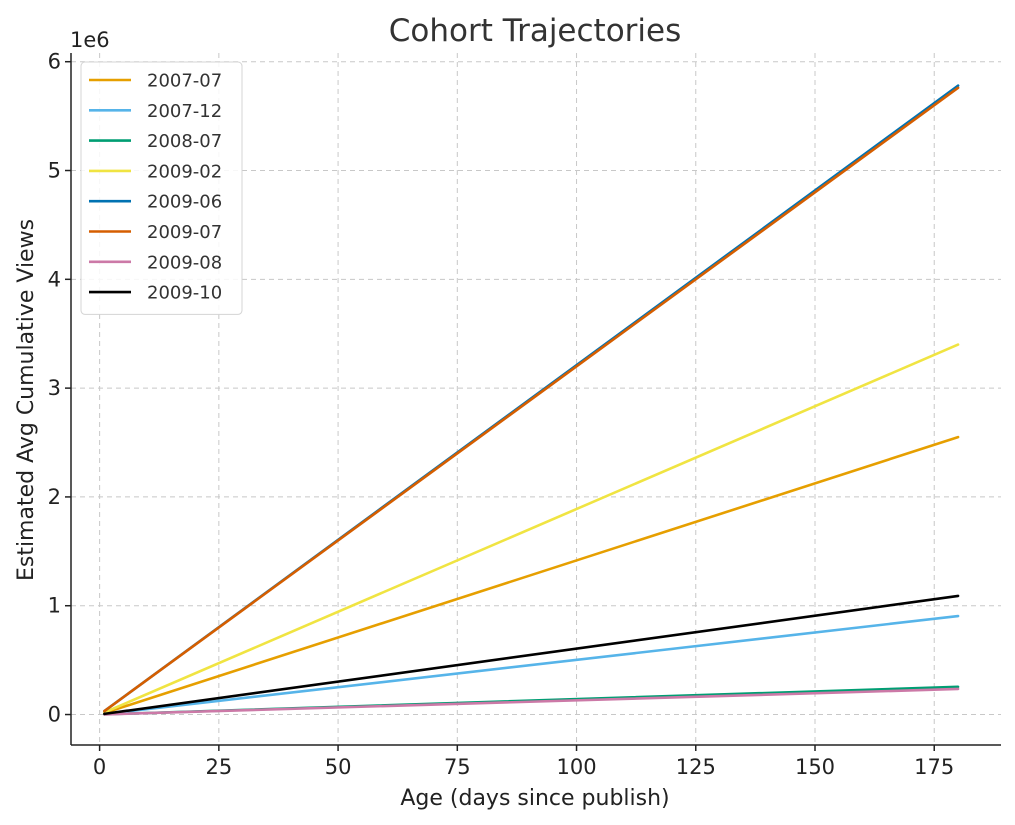 The image size is (1015, 825). What do you see at coordinates (457, 767) in the screenshot?
I see `x-tick-label: 75` at bounding box center [457, 767].